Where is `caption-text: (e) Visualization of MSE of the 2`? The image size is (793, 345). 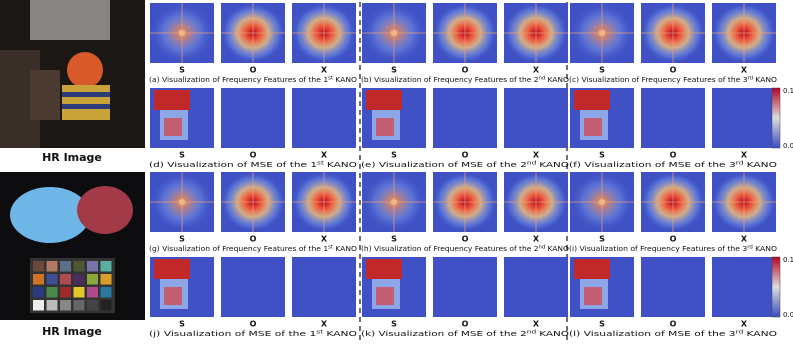 caption-text: (e) Visualization of MSE of the 2 is located at coordinates (444, 165).